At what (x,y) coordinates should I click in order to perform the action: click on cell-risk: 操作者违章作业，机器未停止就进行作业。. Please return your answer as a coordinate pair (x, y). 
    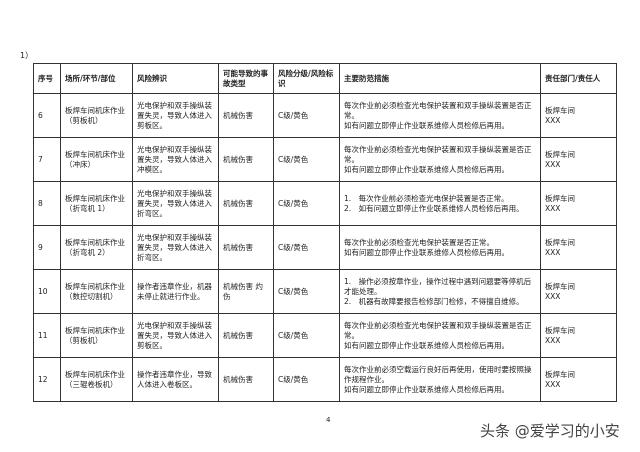
    Looking at the image, I should click on (175, 291).